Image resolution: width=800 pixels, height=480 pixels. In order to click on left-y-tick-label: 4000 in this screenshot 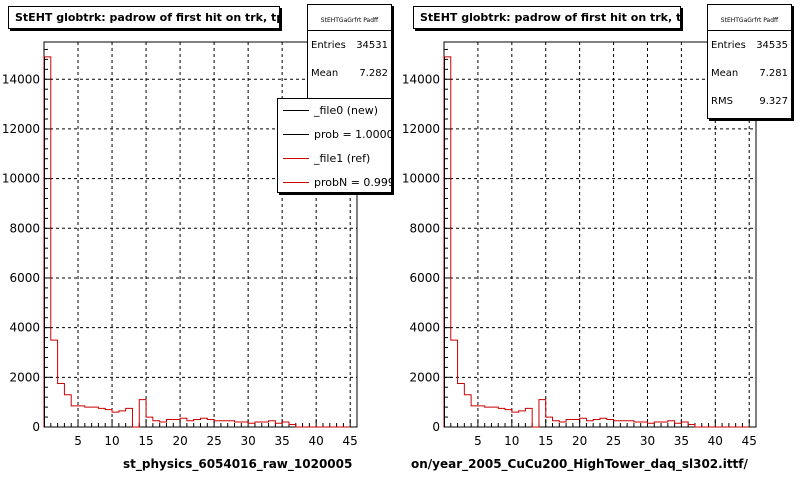, I will do `click(24, 328)`.